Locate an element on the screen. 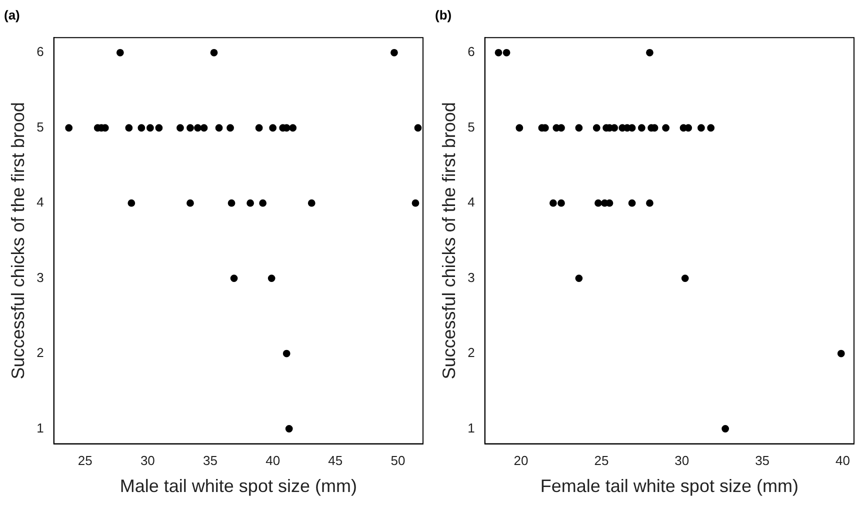  x-tick-label: 50 is located at coordinates (398, 460).